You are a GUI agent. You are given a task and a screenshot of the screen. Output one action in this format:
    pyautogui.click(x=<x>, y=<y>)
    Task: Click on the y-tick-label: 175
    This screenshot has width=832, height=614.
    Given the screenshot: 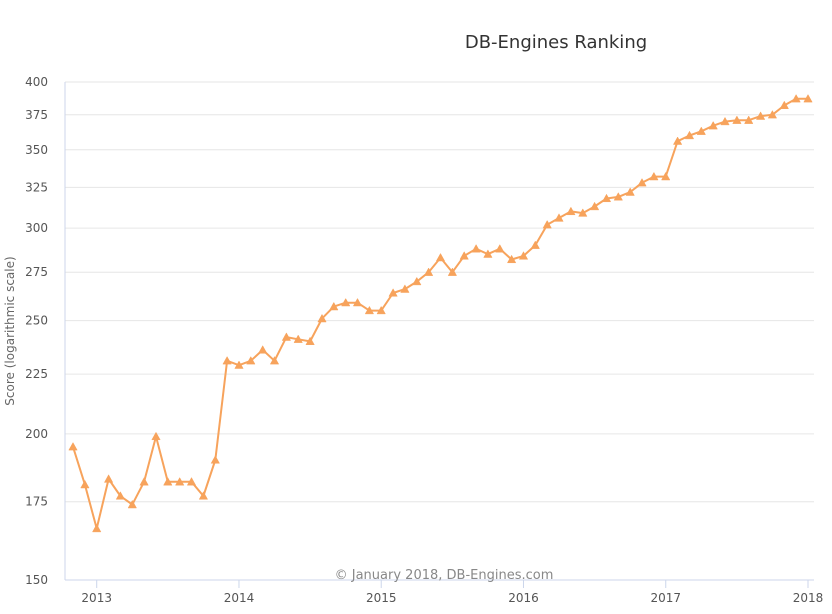 What is the action you would take?
    pyautogui.click(x=36, y=502)
    